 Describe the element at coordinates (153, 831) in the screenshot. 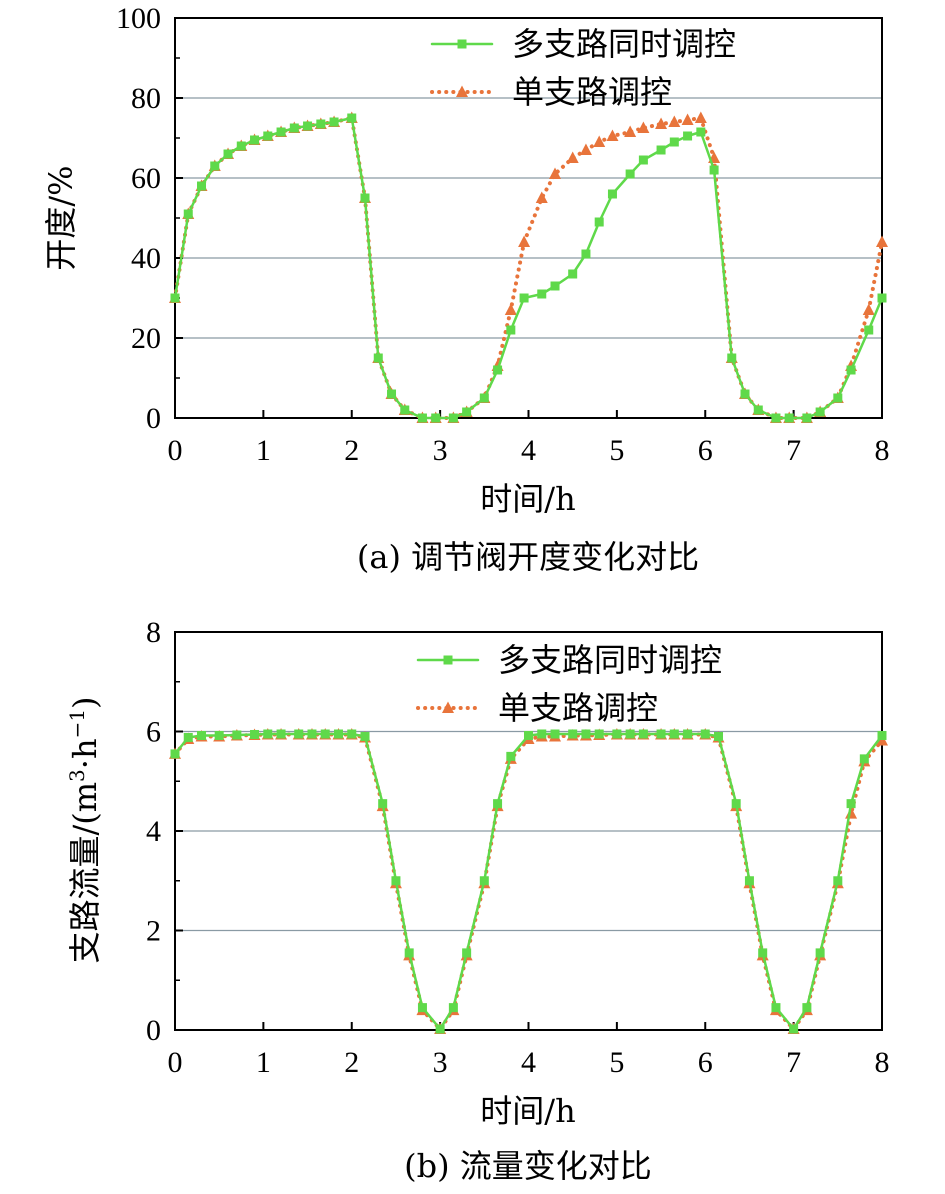

I see `y-tick-label: 4` at that location.